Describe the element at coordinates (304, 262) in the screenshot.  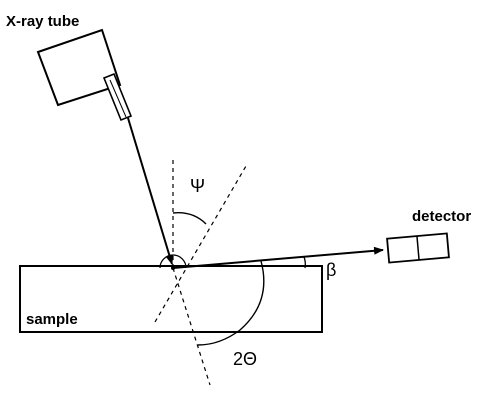
I see `beta-angle-arc` at that location.